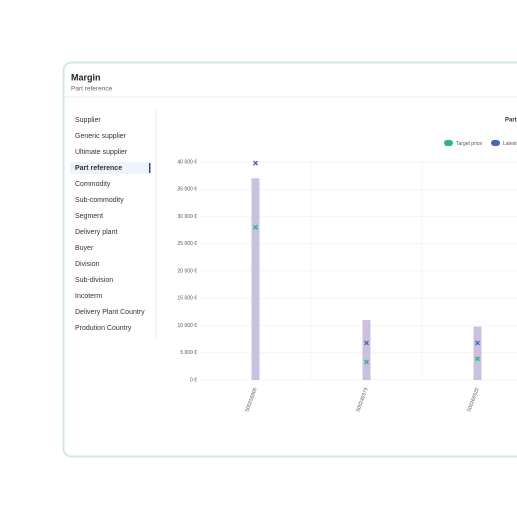 This screenshot has width=517, height=518. Describe the element at coordinates (188, 244) in the screenshot. I see `y-tick-label: 25 000 €` at that location.